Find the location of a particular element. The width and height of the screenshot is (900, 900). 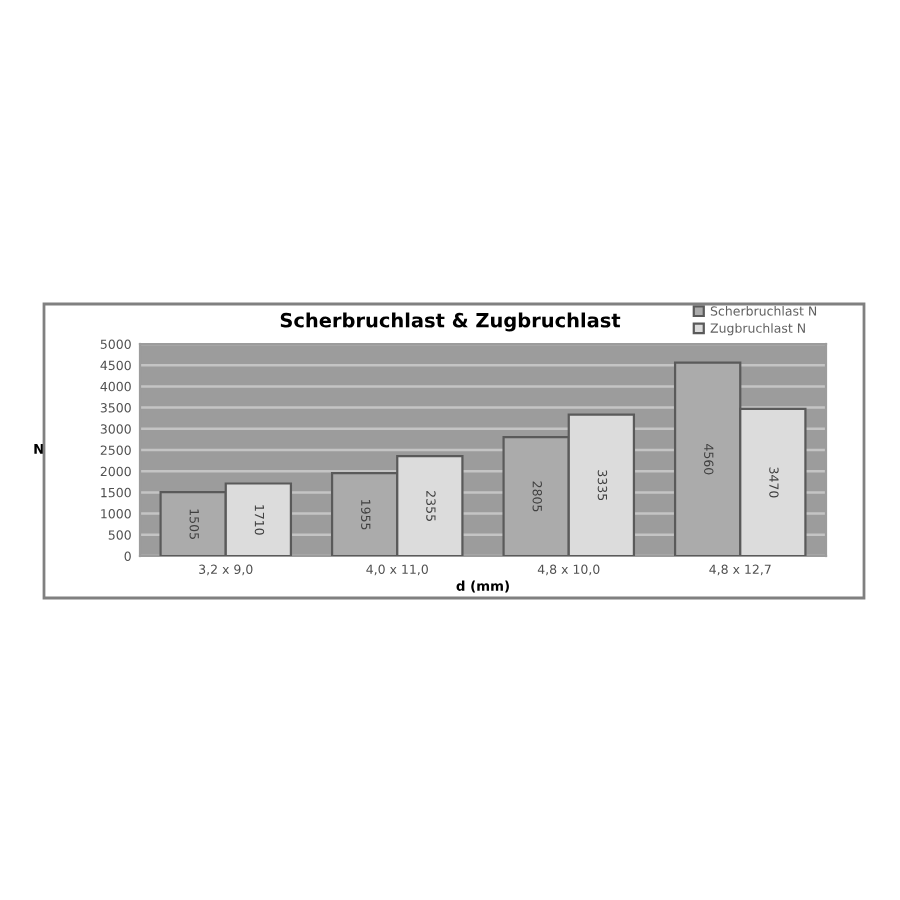

chart-title: Scherbruchlast & Zugbruchlast is located at coordinates (450, 322).